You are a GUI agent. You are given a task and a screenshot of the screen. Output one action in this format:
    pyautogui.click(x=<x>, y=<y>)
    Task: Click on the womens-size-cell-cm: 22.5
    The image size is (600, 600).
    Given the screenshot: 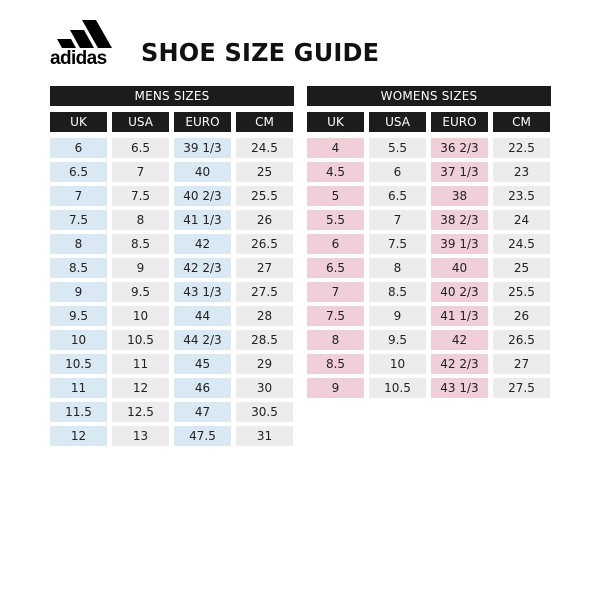 What is the action you would take?
    pyautogui.click(x=521, y=148)
    